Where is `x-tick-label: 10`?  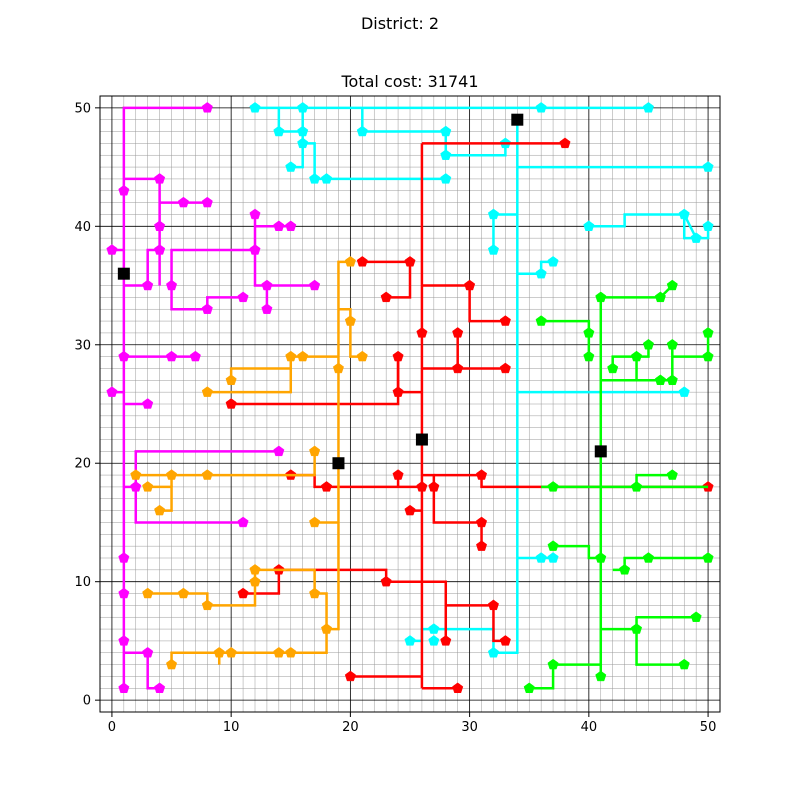
x-tick-label: 10 is located at coordinates (231, 727).